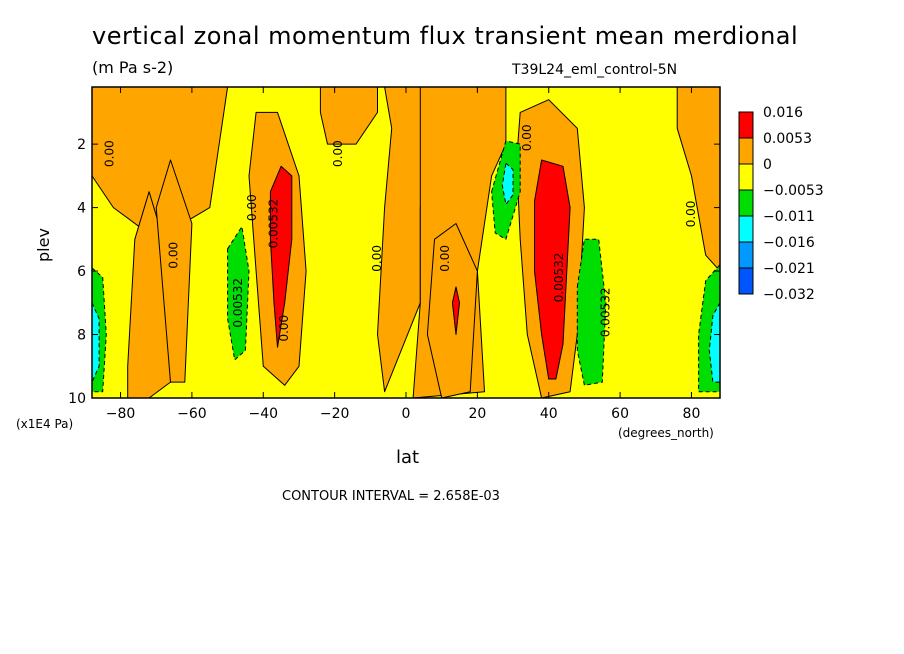 The width and height of the screenshot is (904, 654). I want to click on run-label: T39L24_eml_control-5N, so click(595, 70).